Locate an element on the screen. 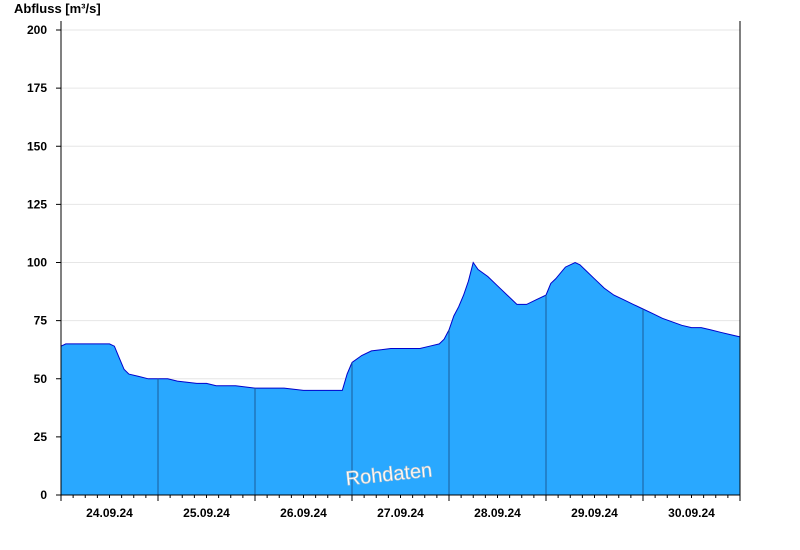 This screenshot has width=800, height=550. y-axis-label: Abfluss [m³/s] is located at coordinates (57, 8).